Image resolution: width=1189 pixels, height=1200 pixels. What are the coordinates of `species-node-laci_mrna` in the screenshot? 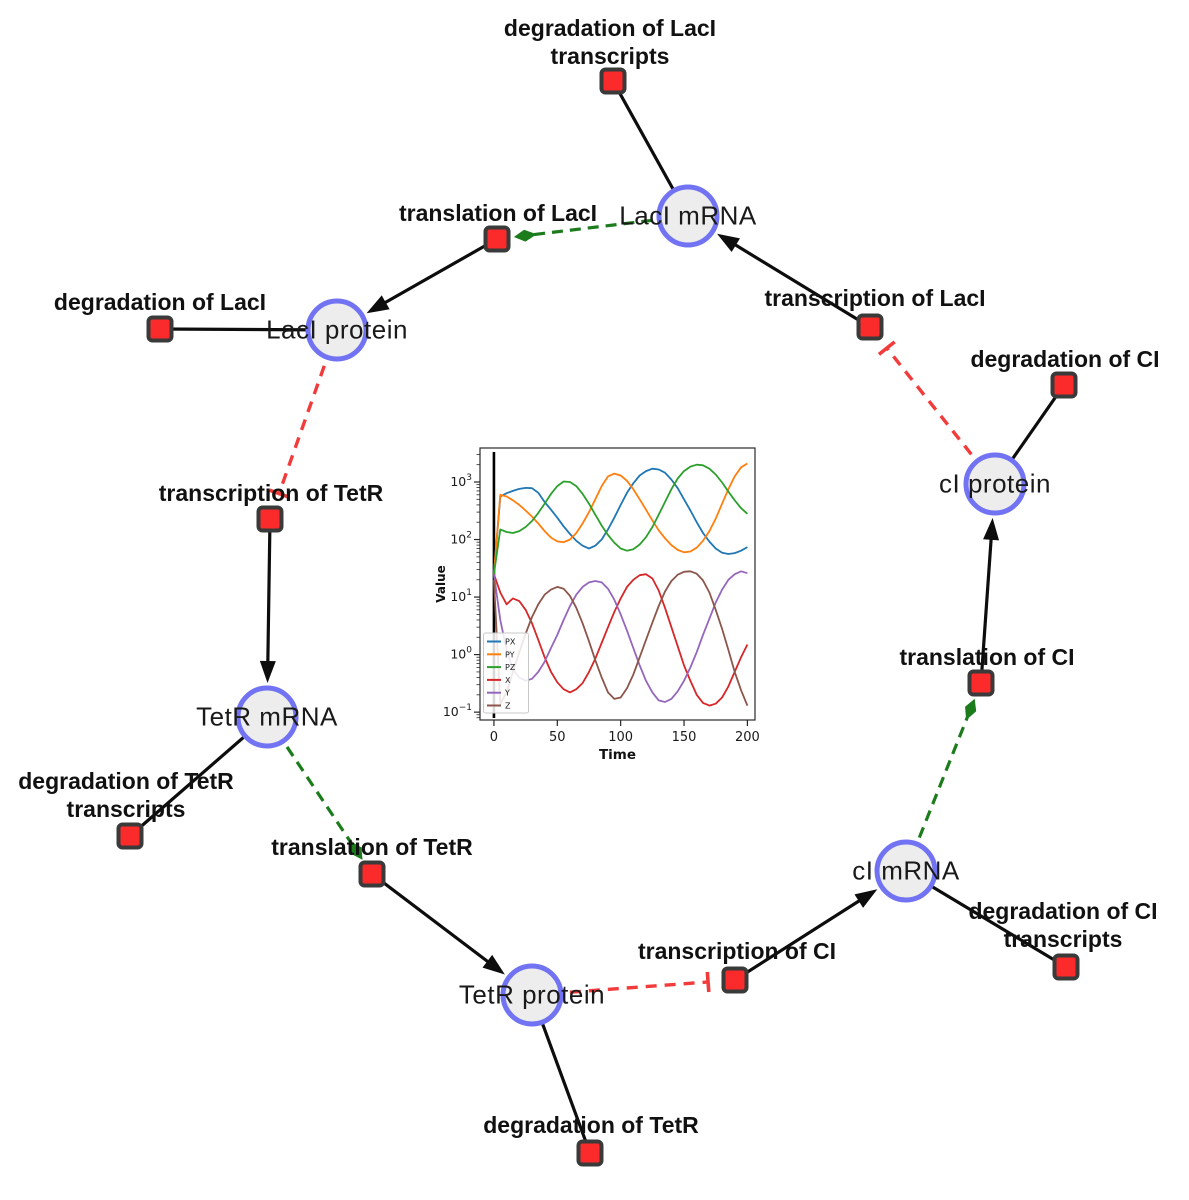 It's located at (688, 216).